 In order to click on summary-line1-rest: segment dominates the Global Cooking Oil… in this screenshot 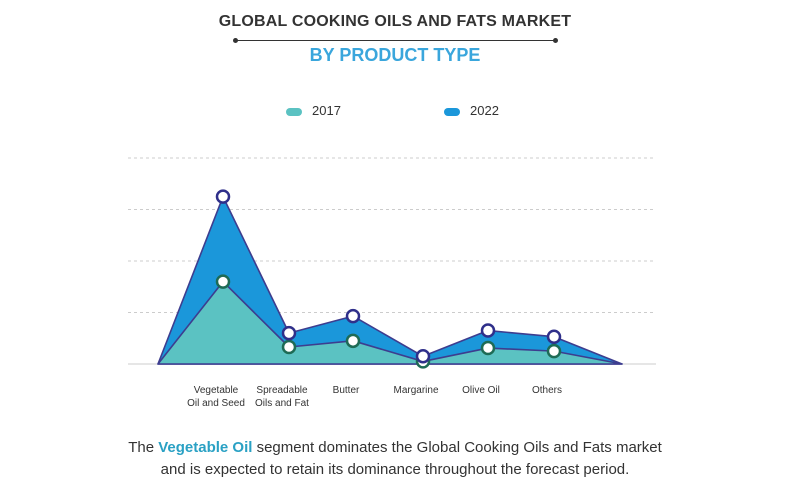, I will do `click(457, 447)`.